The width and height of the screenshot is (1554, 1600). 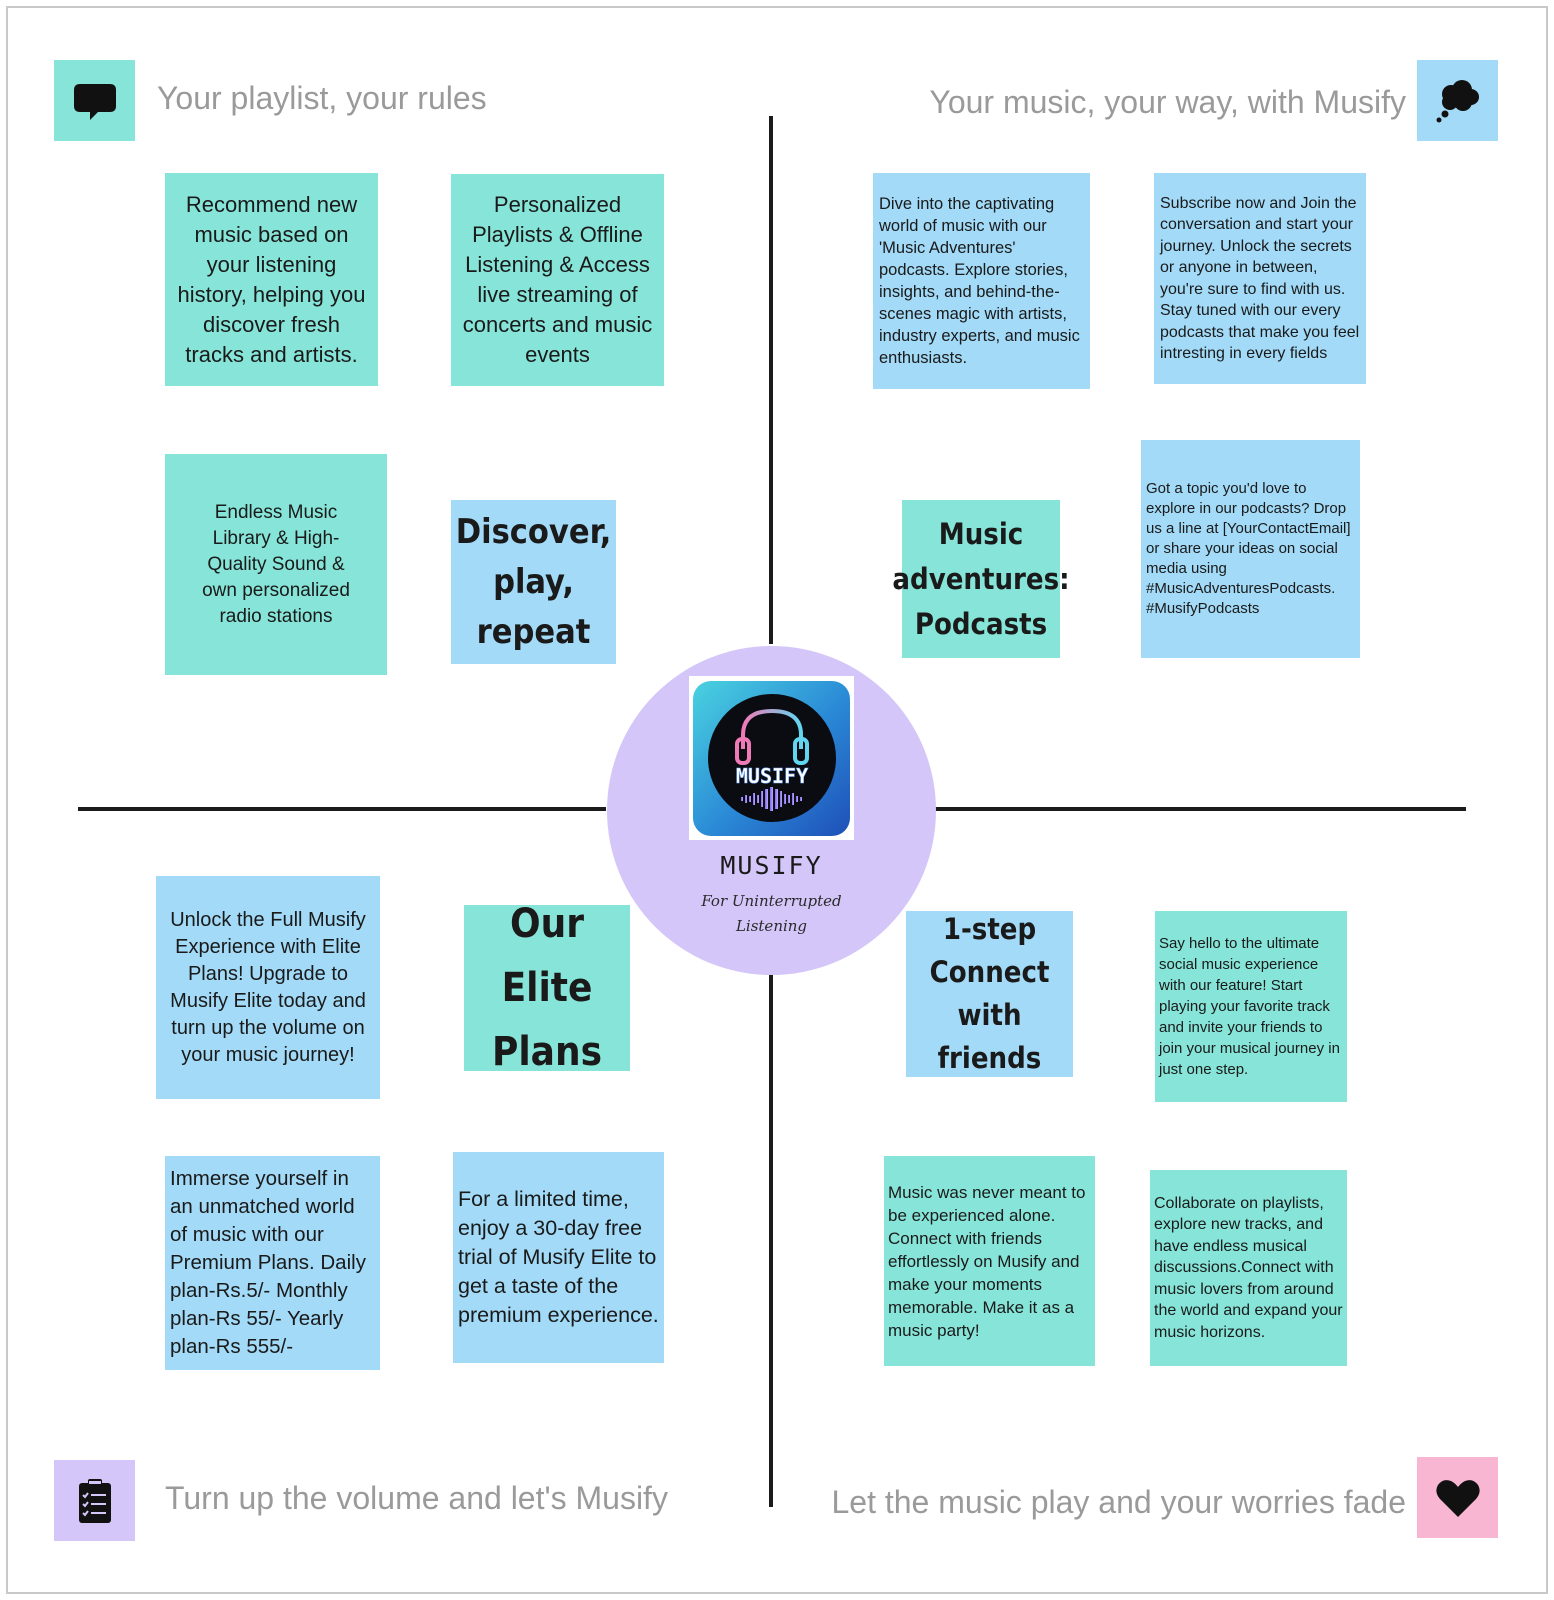 I want to click on note-connect-title-text: 1-step Connect with friends, so click(x=989, y=993).